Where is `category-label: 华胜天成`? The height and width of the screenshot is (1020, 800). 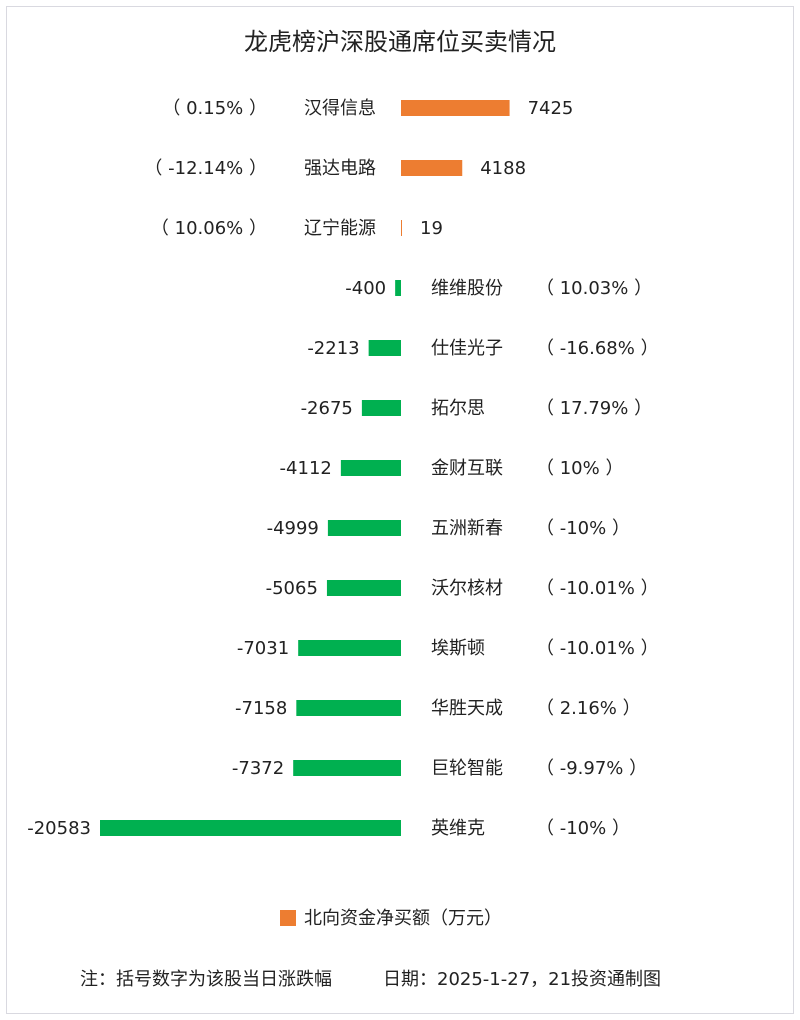 category-label: 华胜天成 is located at coordinates (467, 708).